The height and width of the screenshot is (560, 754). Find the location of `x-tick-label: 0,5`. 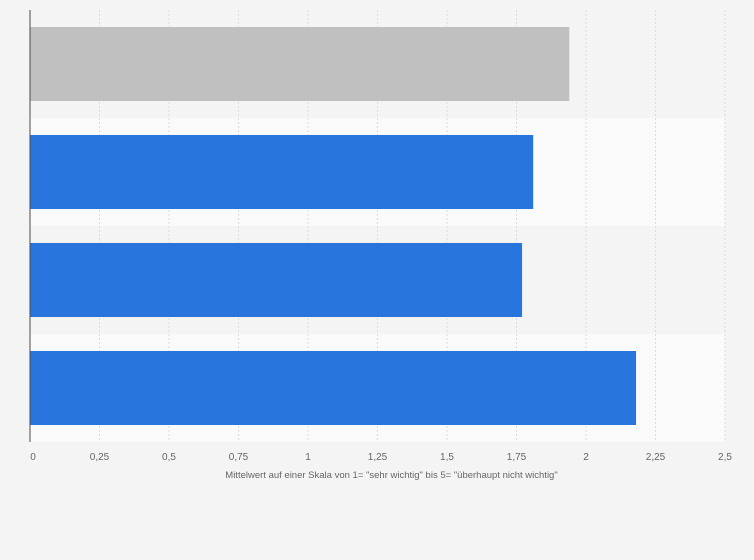

x-tick-label: 0,5 is located at coordinates (169, 457).